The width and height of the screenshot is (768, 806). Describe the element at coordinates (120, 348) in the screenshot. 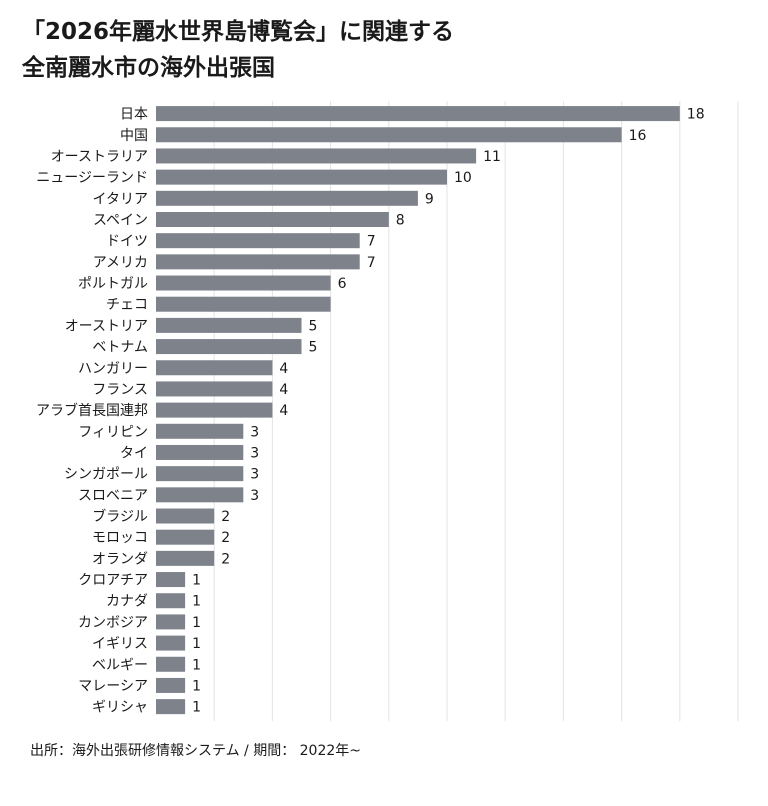

I see `category-label: ベトナム` at that location.